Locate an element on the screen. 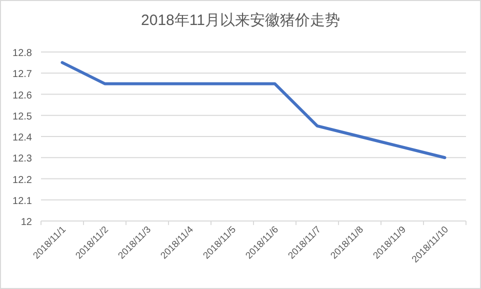 Image resolution: width=481 pixels, height=289 pixels. y-tick-label: 12 is located at coordinates (26, 222).